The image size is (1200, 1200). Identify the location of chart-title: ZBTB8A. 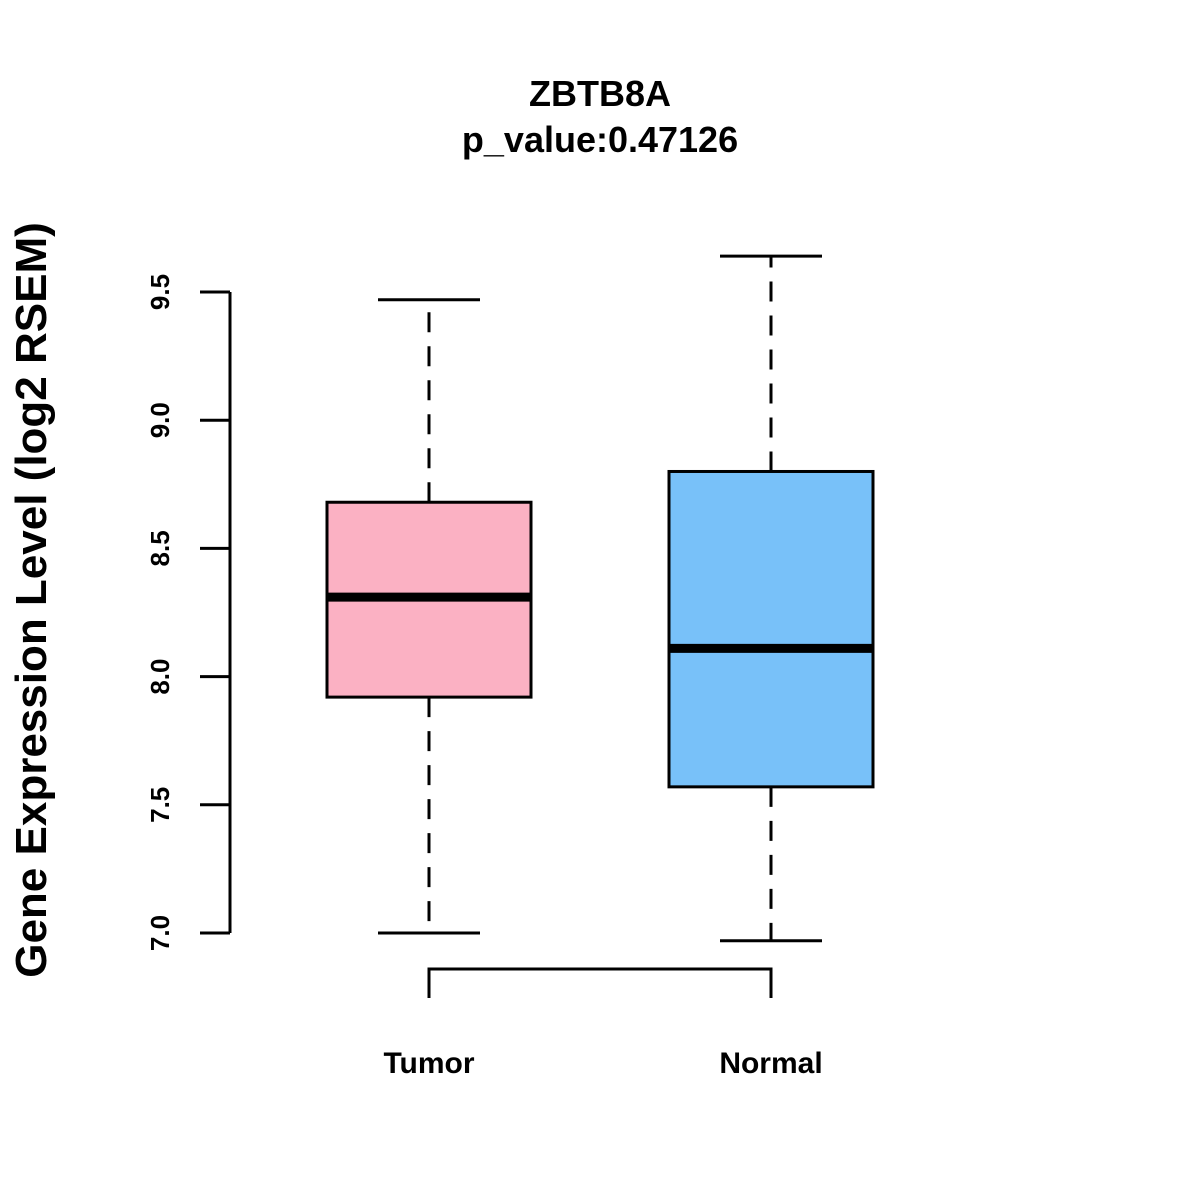
(600, 93).